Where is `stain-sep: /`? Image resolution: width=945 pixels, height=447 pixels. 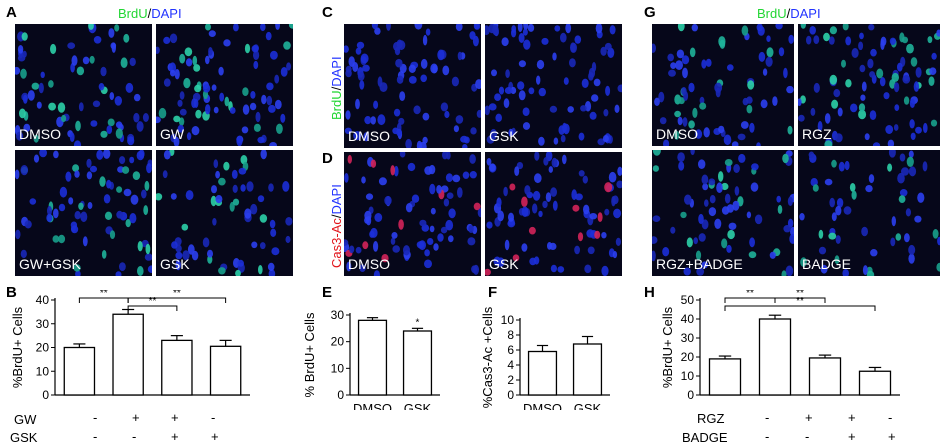
stain-sep: / is located at coordinates (336, 216).